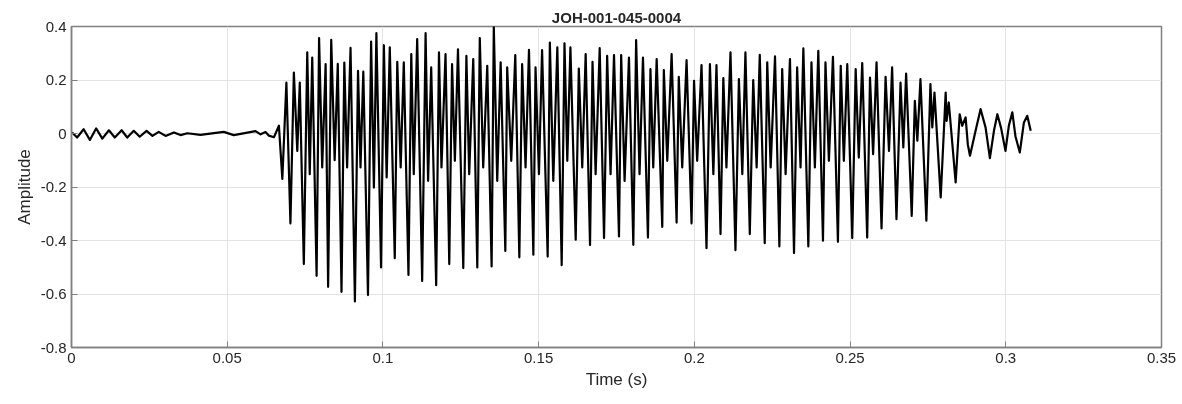  Describe the element at coordinates (24, 187) in the screenshot. I see `y-axis-title: Amplitude` at that location.